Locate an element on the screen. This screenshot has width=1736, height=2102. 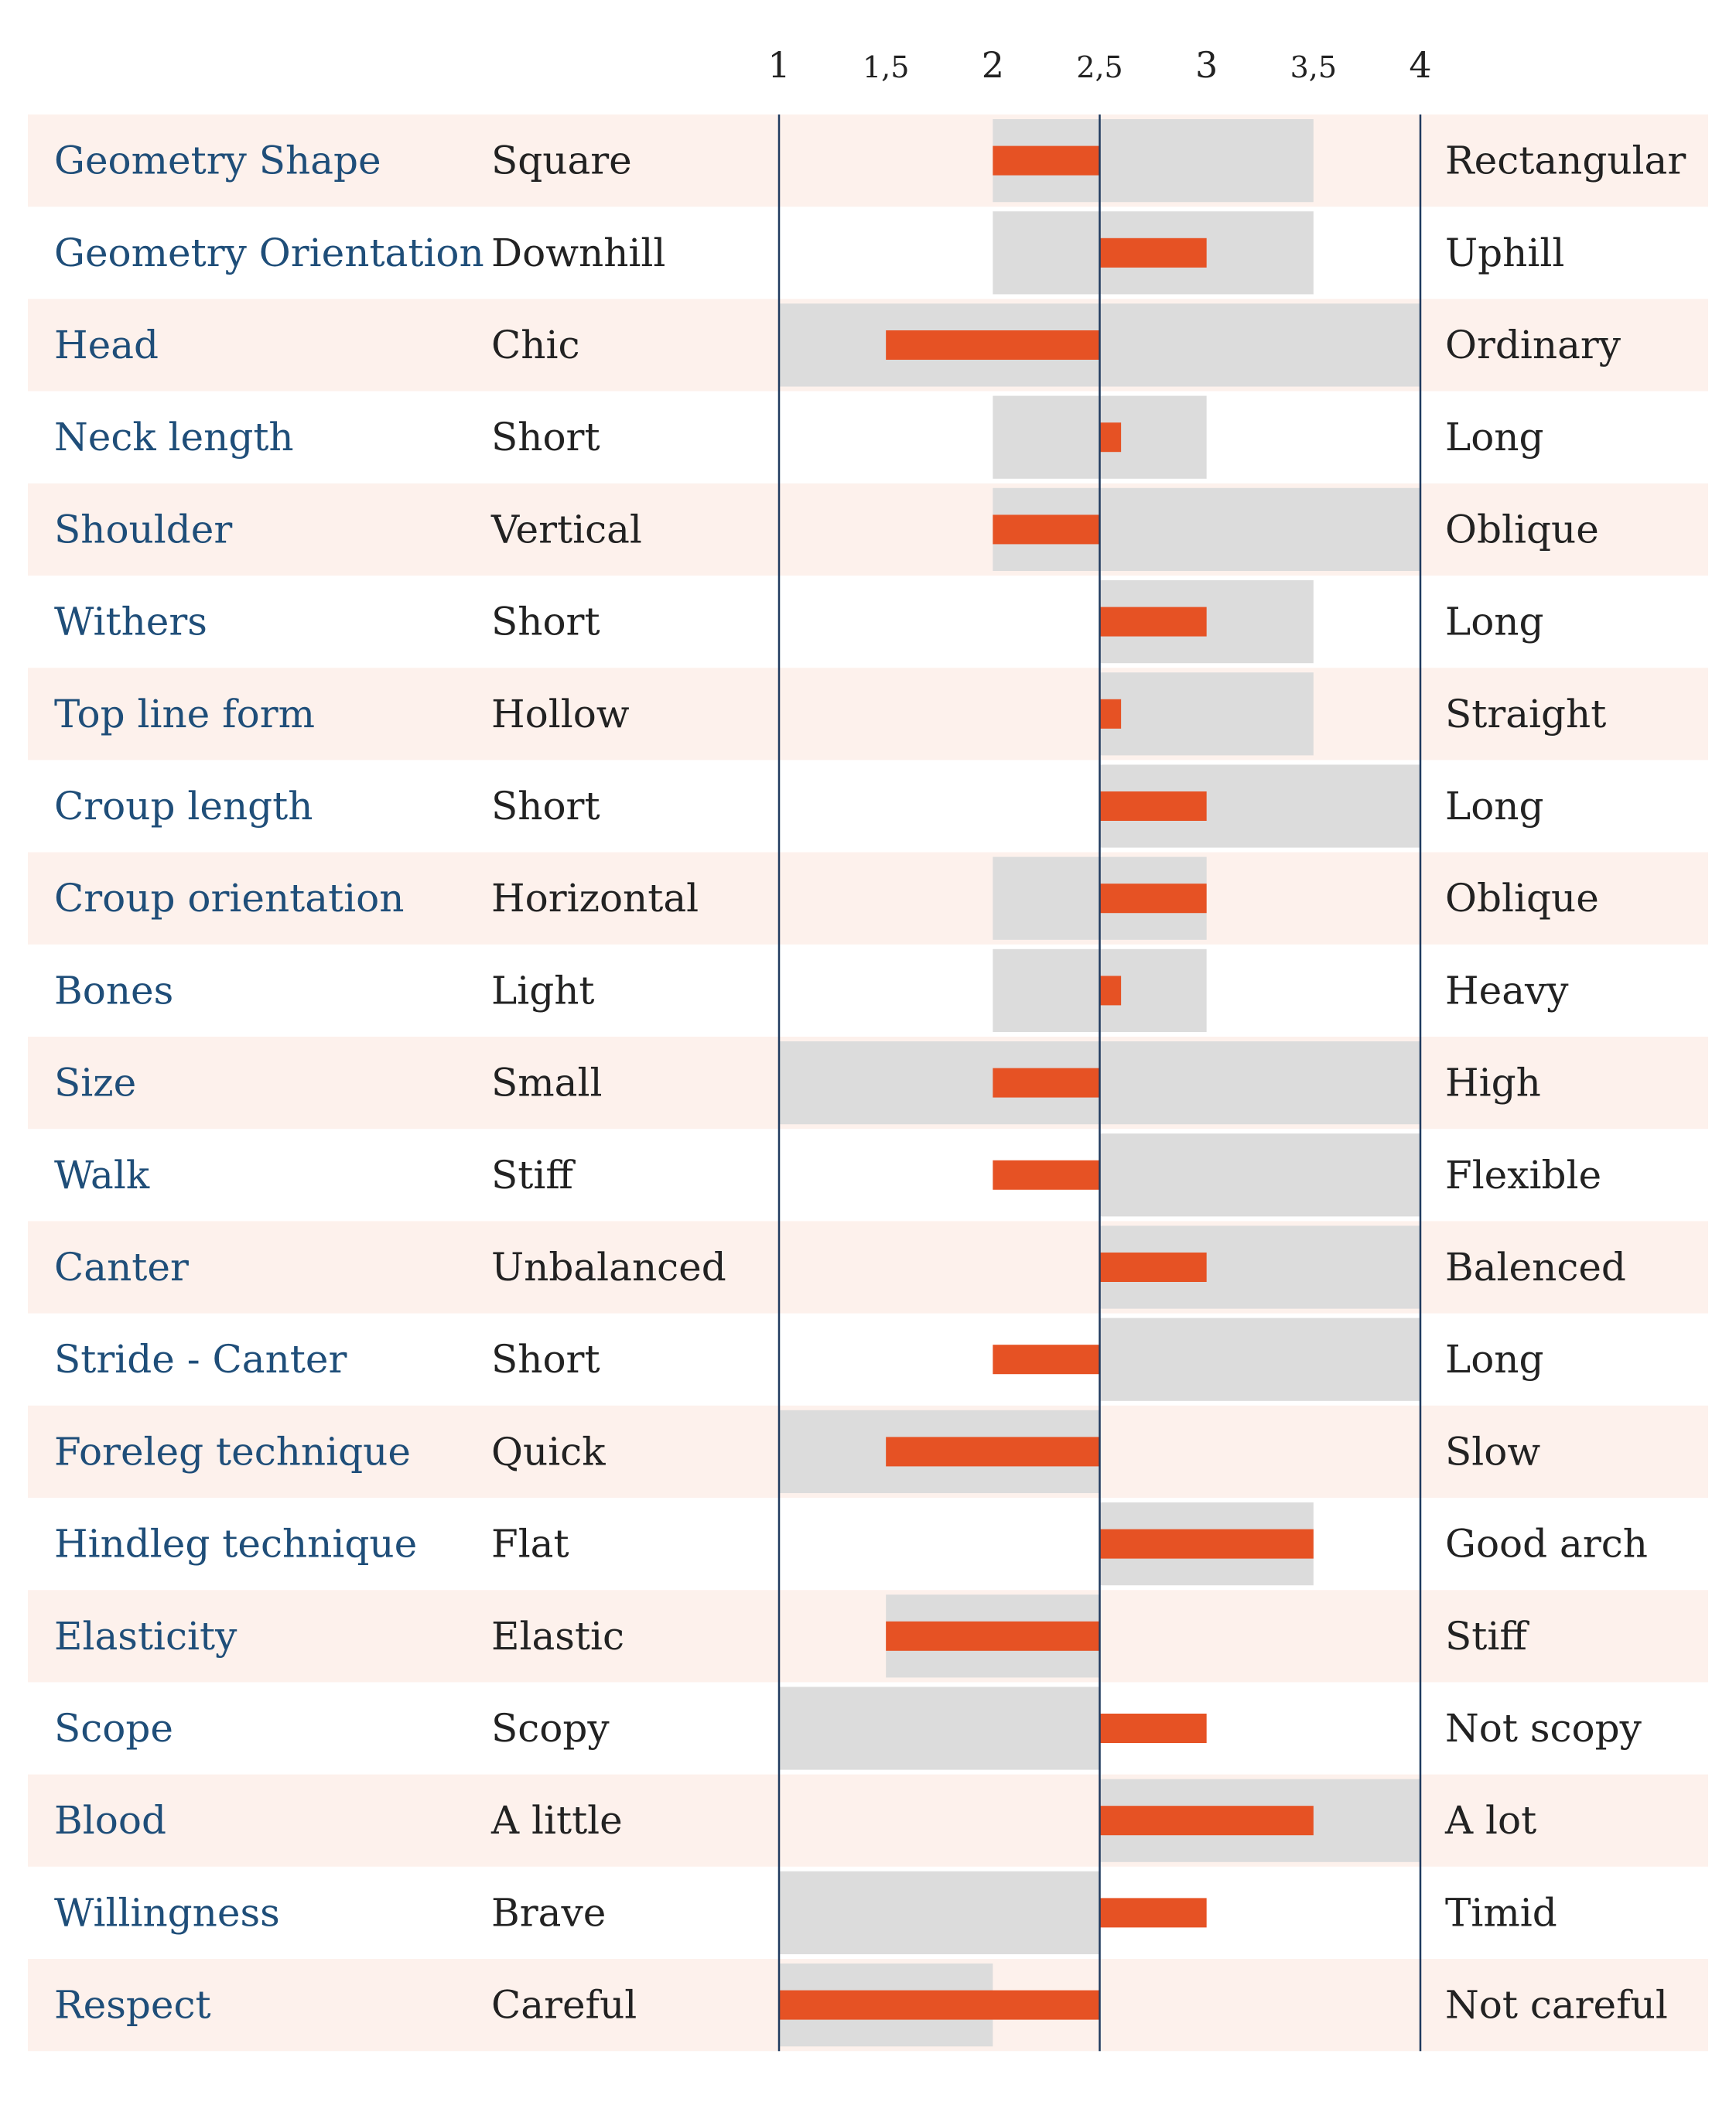
left-pole-label: Flat is located at coordinates (530, 1544).